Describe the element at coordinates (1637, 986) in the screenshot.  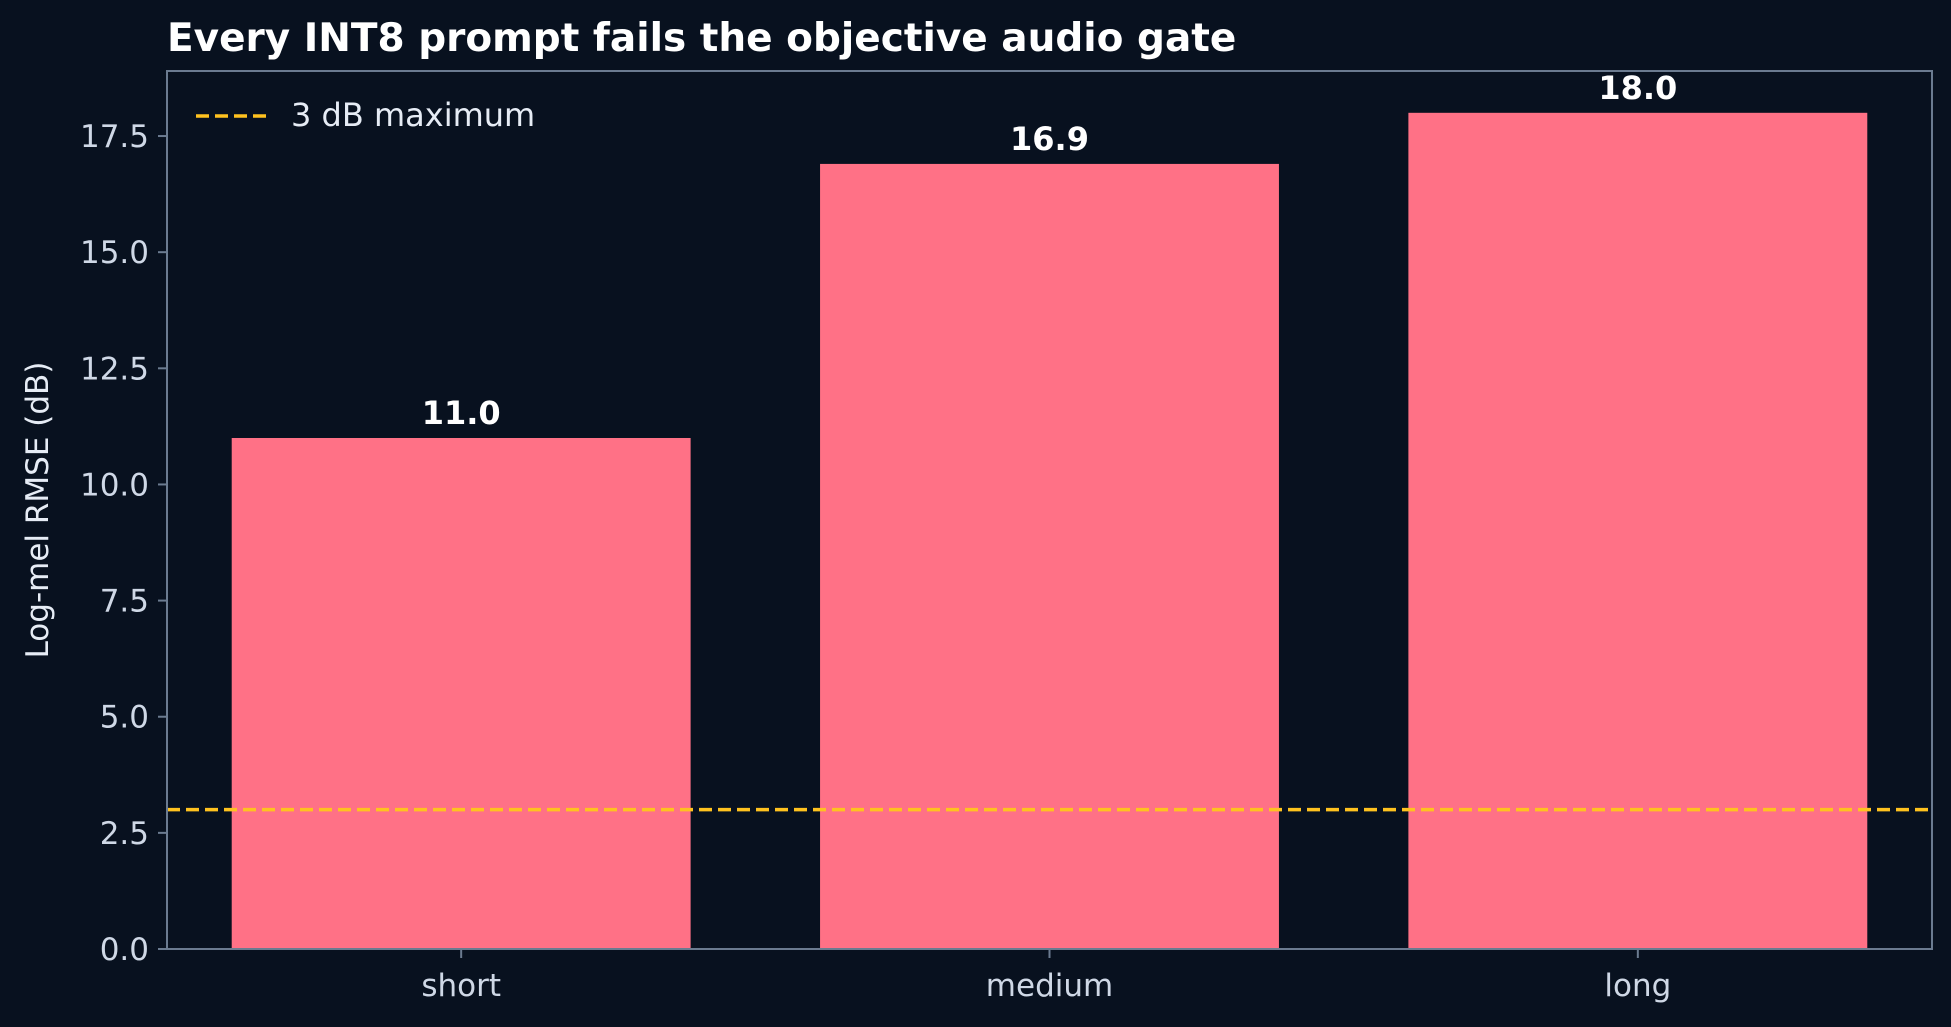
I see `x-tick-label-long: long` at that location.